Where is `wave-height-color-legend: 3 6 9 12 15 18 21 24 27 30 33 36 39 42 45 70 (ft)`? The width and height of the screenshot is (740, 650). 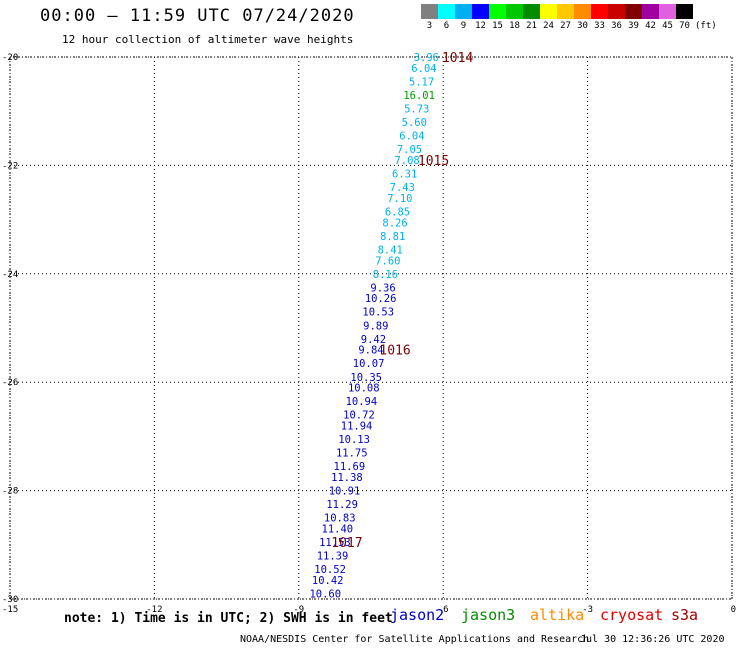
wave-height-color-legend: 3 6 9 12 15 18 21 24 27 30 33 36 39 42 45 70 (ft) is located at coordinates (569, 18).